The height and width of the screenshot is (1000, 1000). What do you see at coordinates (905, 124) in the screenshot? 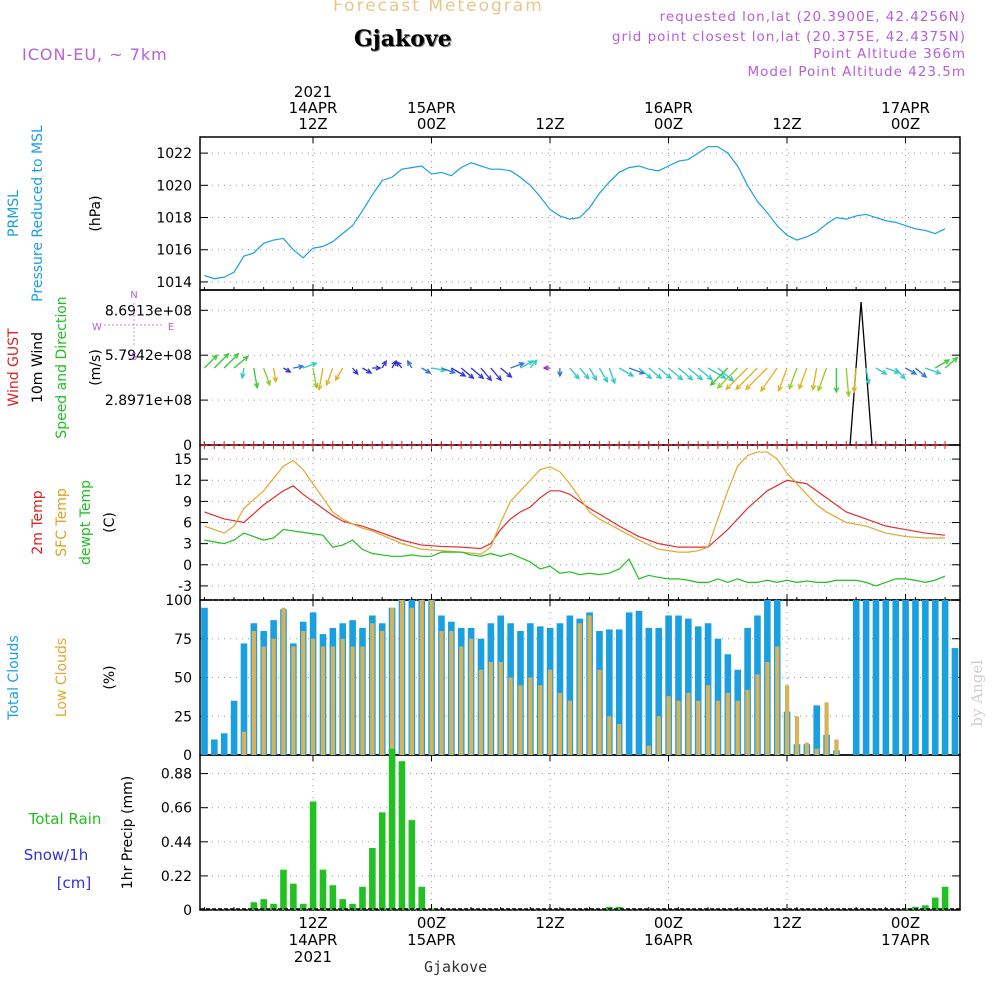
I see `top-time-label: 00Z` at bounding box center [905, 124].